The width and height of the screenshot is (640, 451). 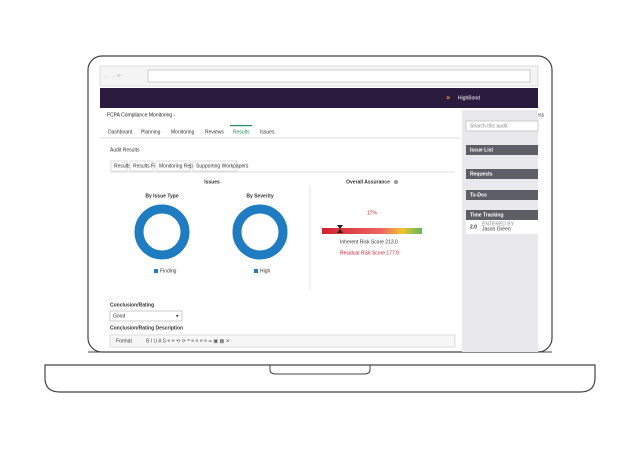 What do you see at coordinates (168, 271) in the screenshot?
I see `legend: Finding` at bounding box center [168, 271].